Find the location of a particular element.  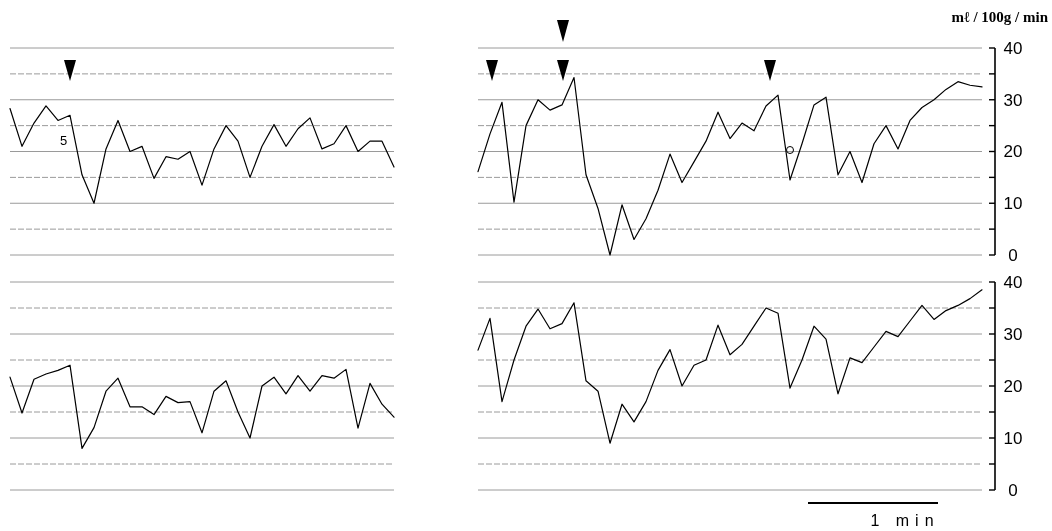

y-axis-title: mℓ / 100g / min is located at coordinates (1000, 17).